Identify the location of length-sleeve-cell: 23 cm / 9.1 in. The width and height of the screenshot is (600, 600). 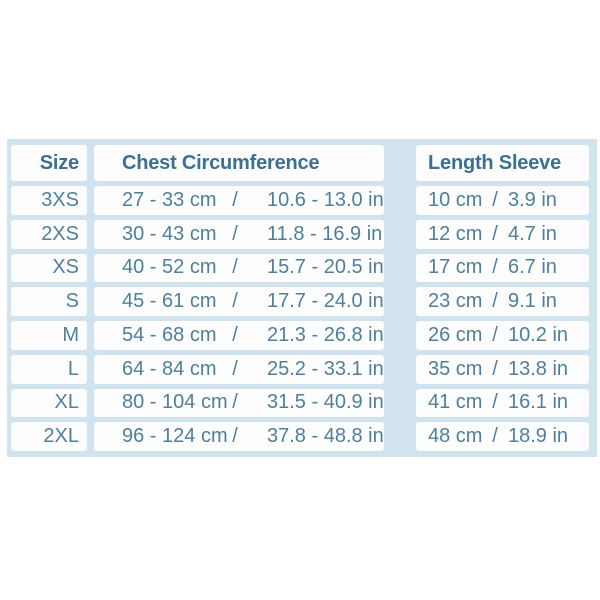
(502, 301).